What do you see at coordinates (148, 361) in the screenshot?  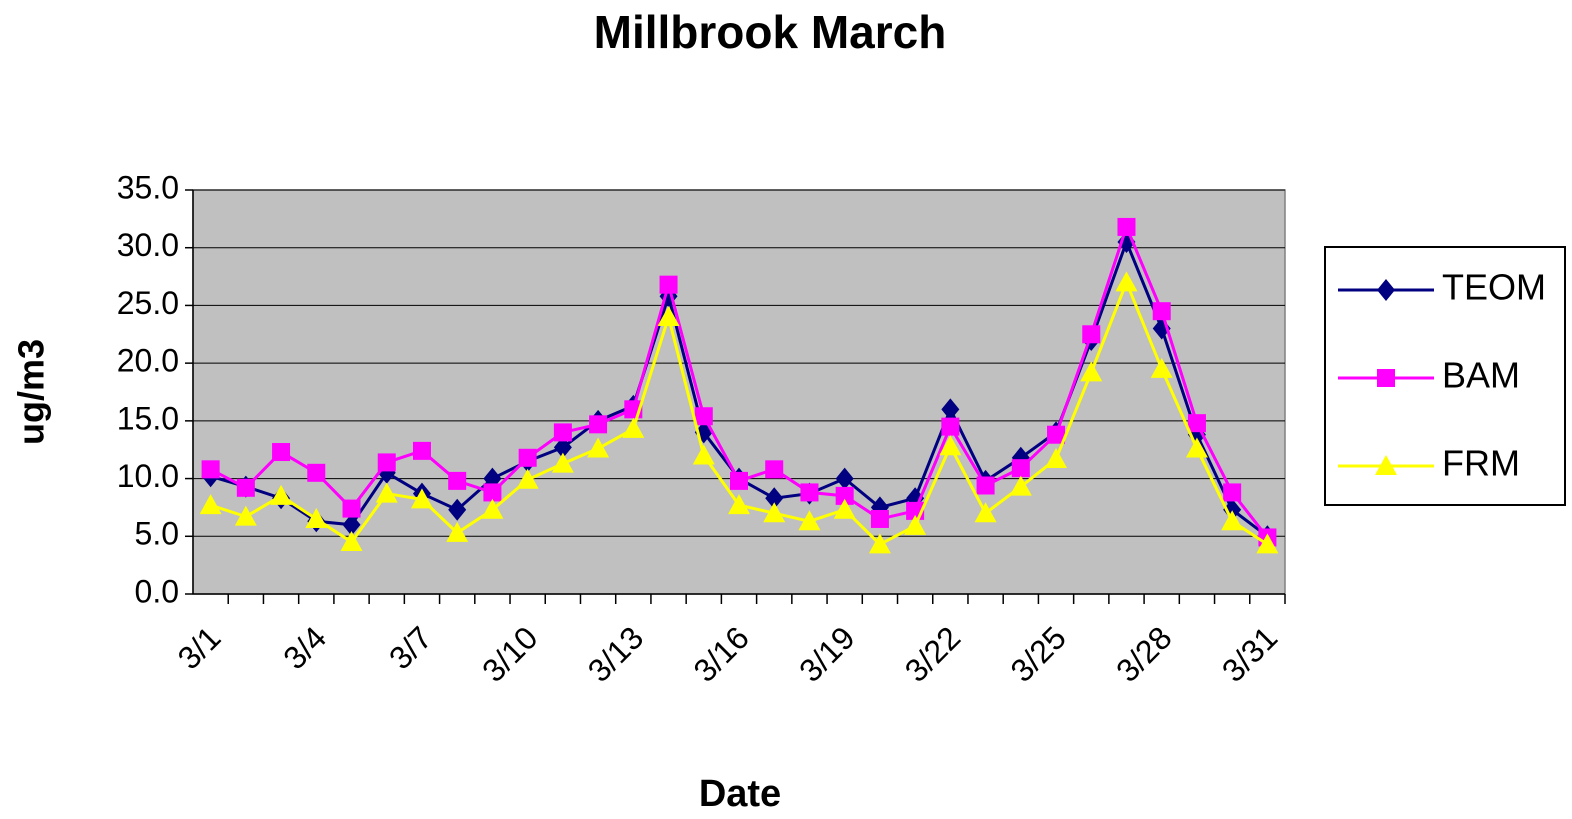 I see `y-tick-label: 20.0` at bounding box center [148, 361].